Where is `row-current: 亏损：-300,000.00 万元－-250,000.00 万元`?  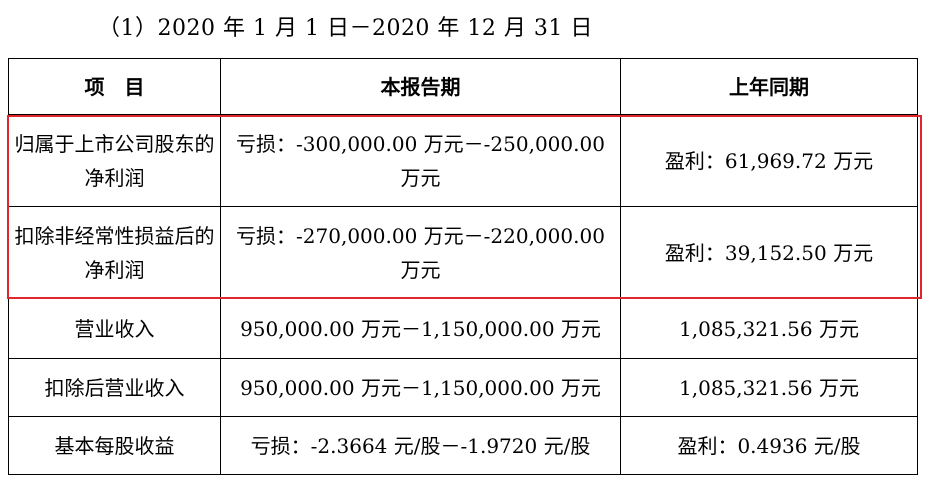 row-current: 亏损：-300,000.00 万元－-250,000.00 万元 is located at coordinates (420, 160).